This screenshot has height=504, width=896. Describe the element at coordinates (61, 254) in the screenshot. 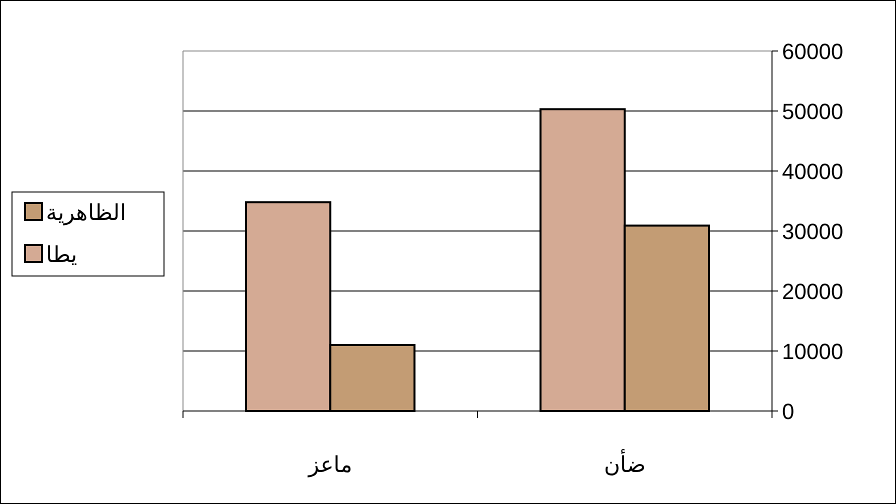

I see `legend-label: يطا` at that location.